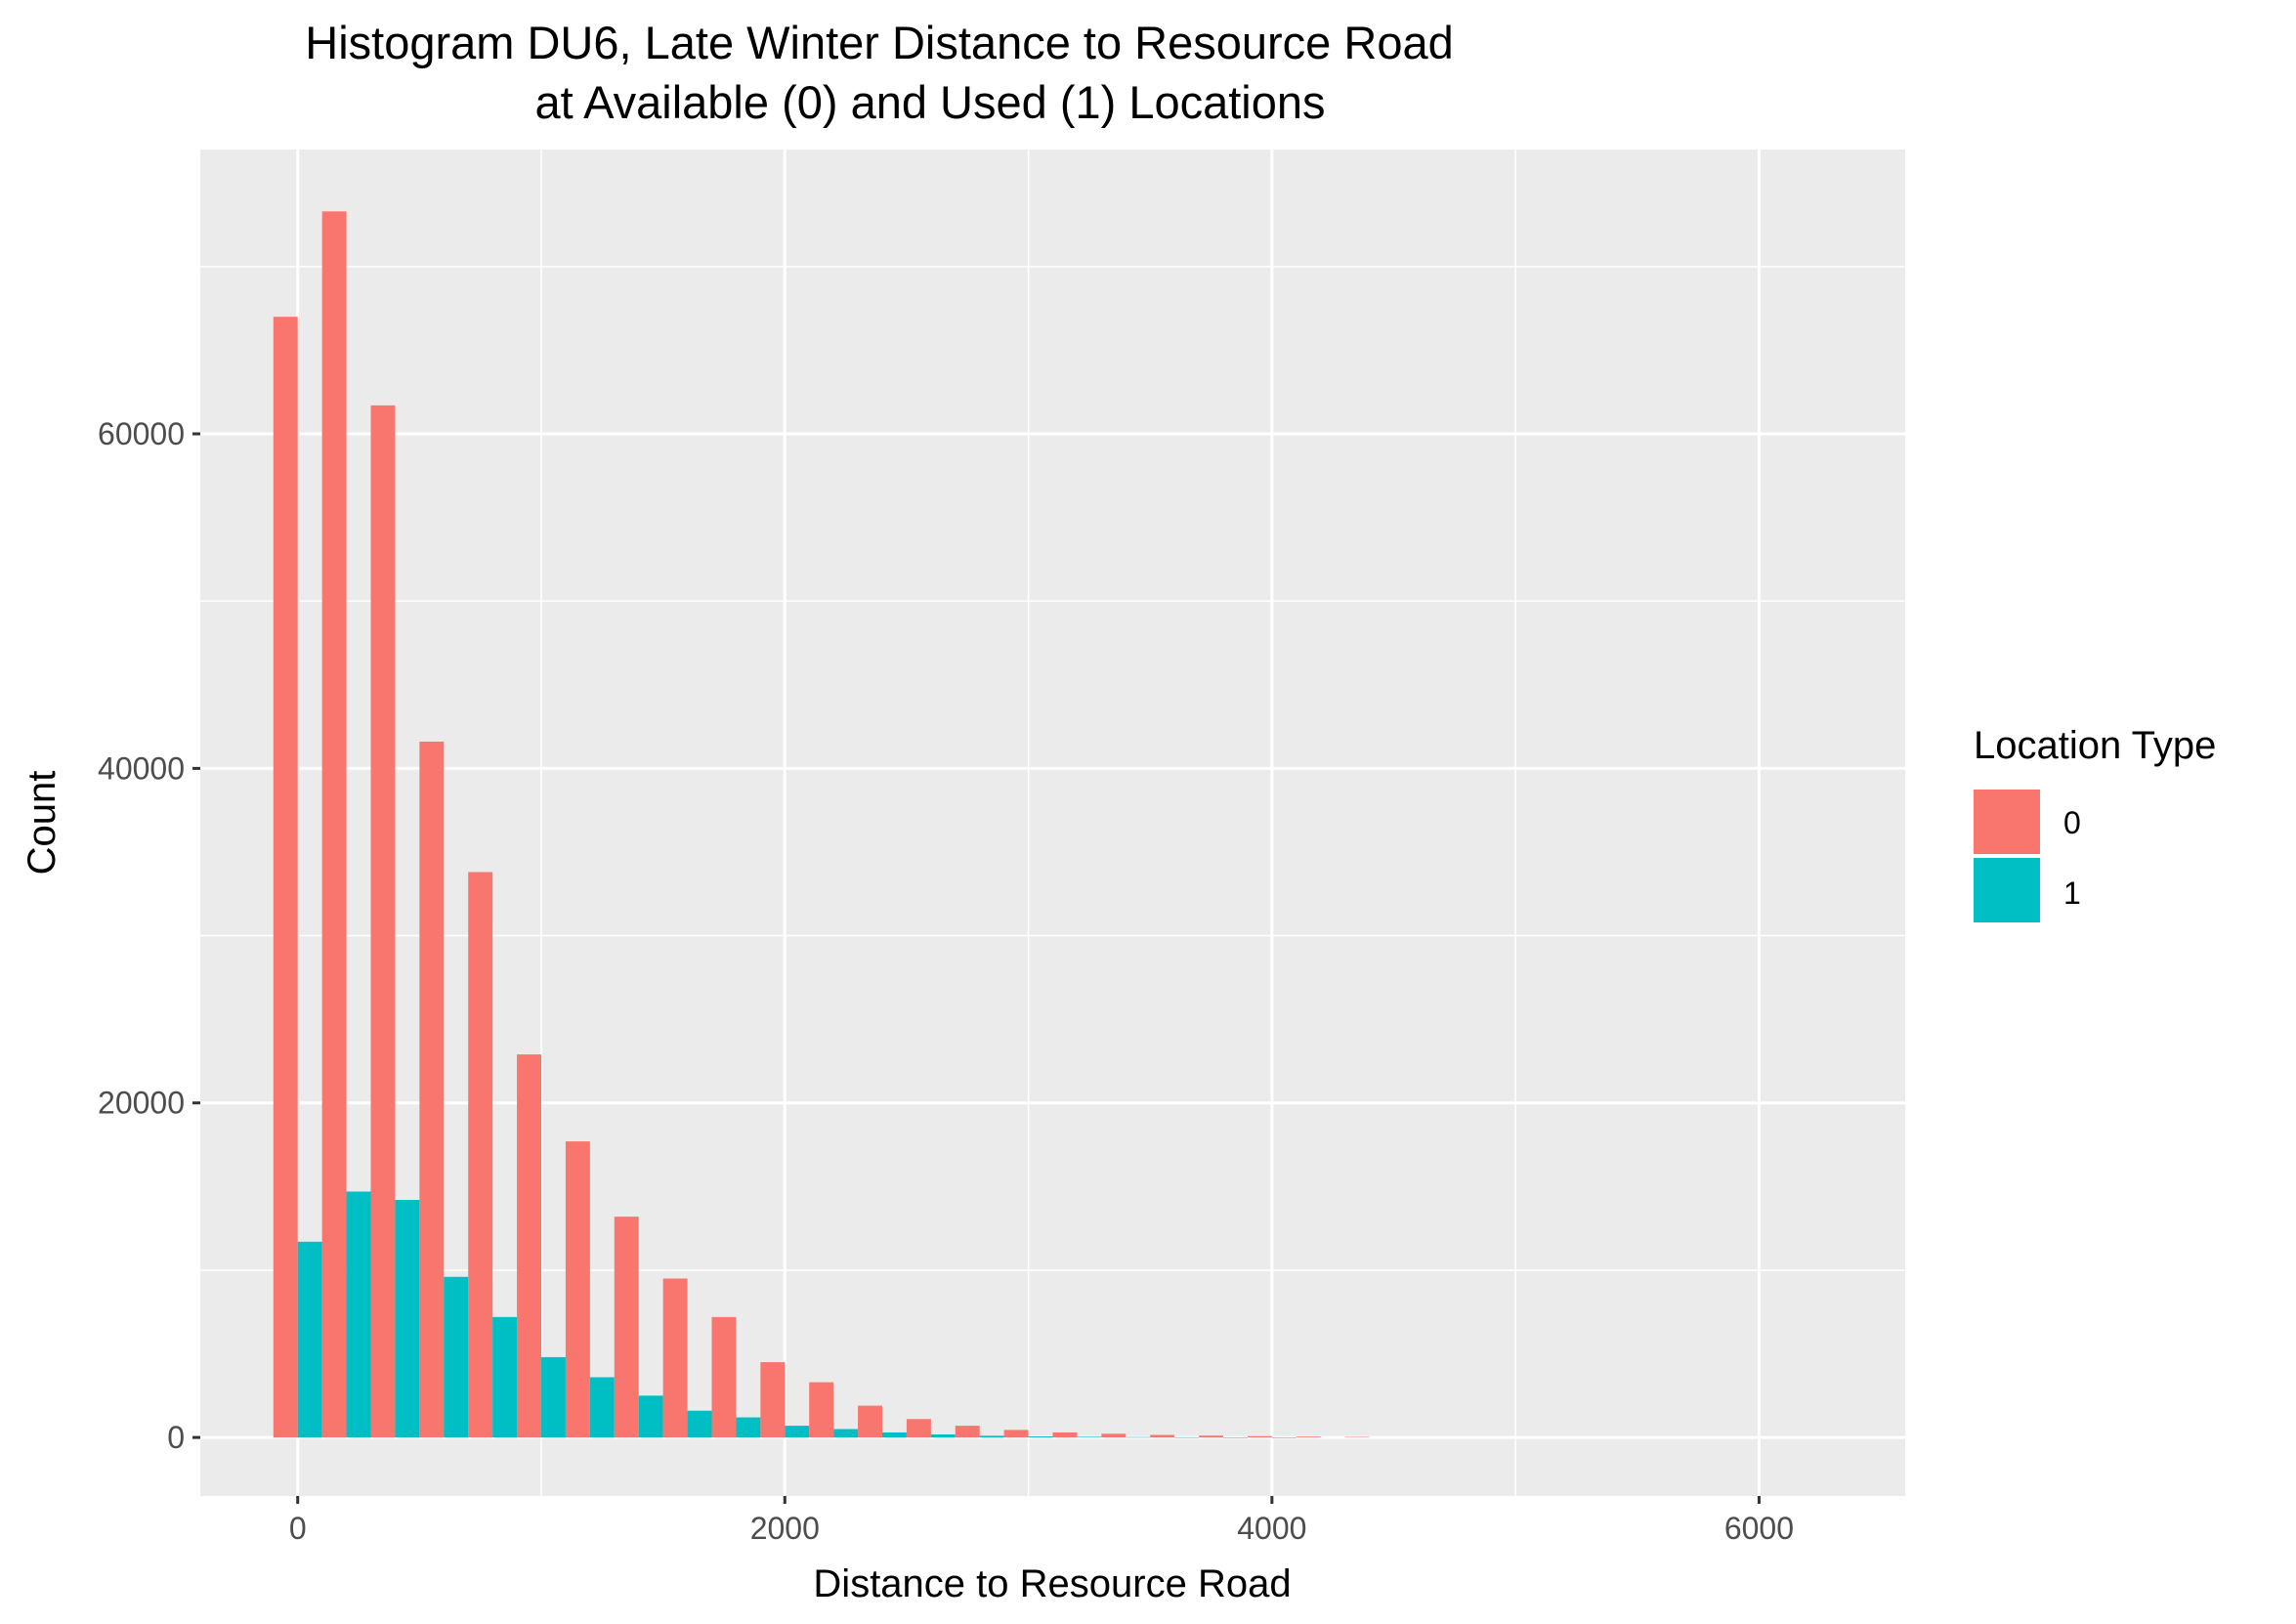 The image size is (2296, 1624). What do you see at coordinates (176, 1437) in the screenshot?
I see `y-tick-label: 0` at bounding box center [176, 1437].